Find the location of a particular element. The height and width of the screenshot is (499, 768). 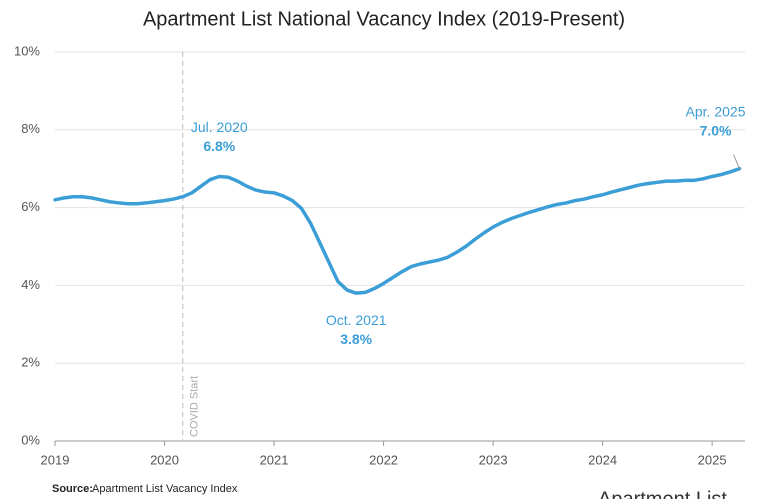

x-tick-label: 2024 is located at coordinates (602, 459).